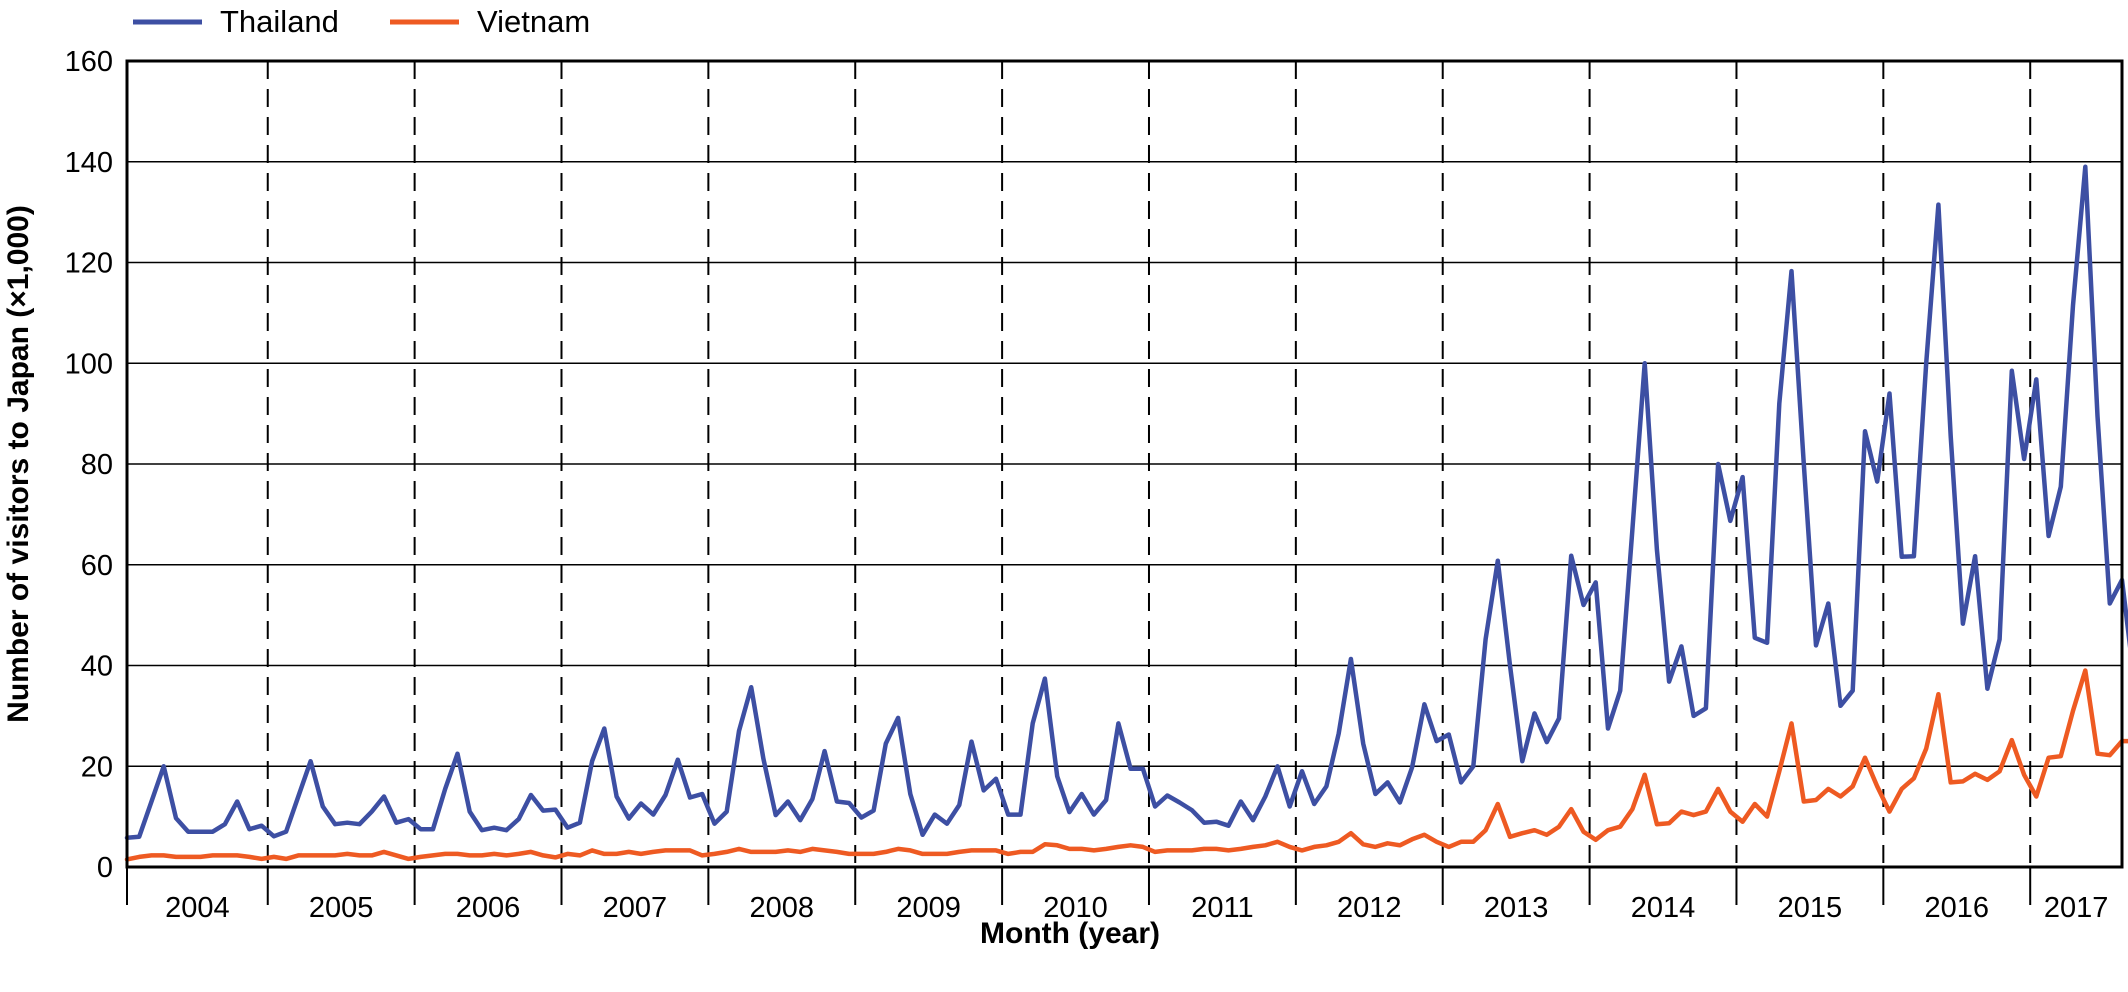 Image resolution: width=2128 pixels, height=992 pixels. What do you see at coordinates (1516, 908) in the screenshot?
I see `x-tick-label-2013: 2013` at bounding box center [1516, 908].